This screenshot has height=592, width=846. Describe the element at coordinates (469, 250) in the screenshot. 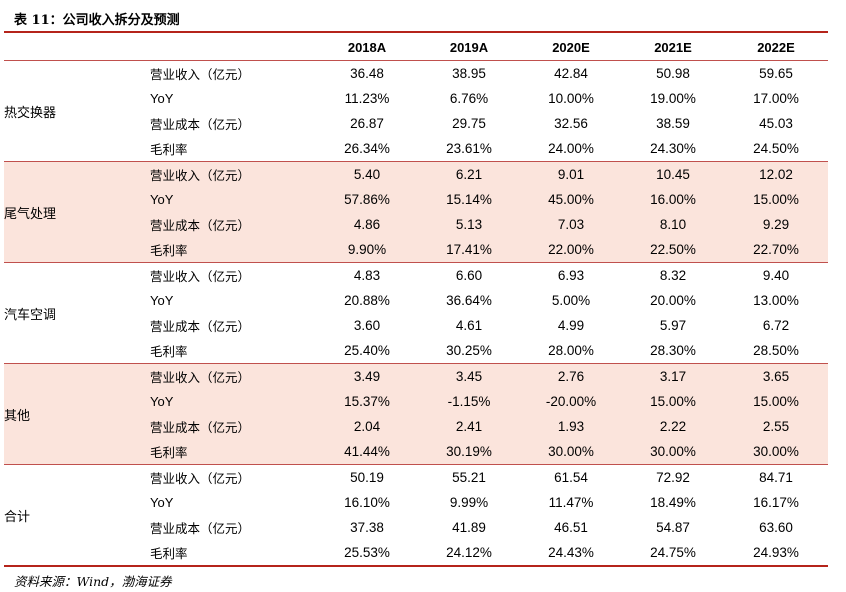

I see `table-cell: 17.41%` at that location.